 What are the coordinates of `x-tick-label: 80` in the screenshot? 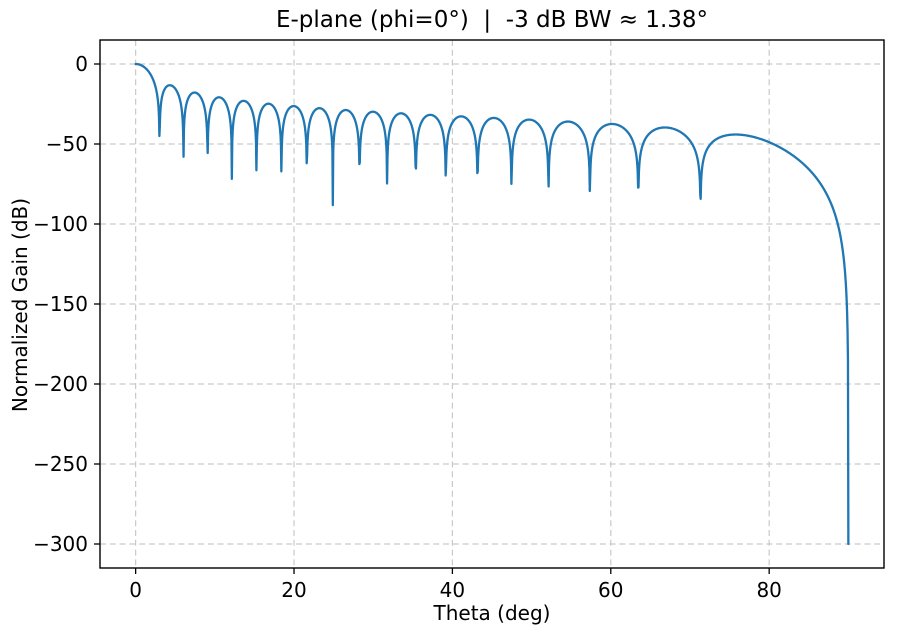 It's located at (768, 590).